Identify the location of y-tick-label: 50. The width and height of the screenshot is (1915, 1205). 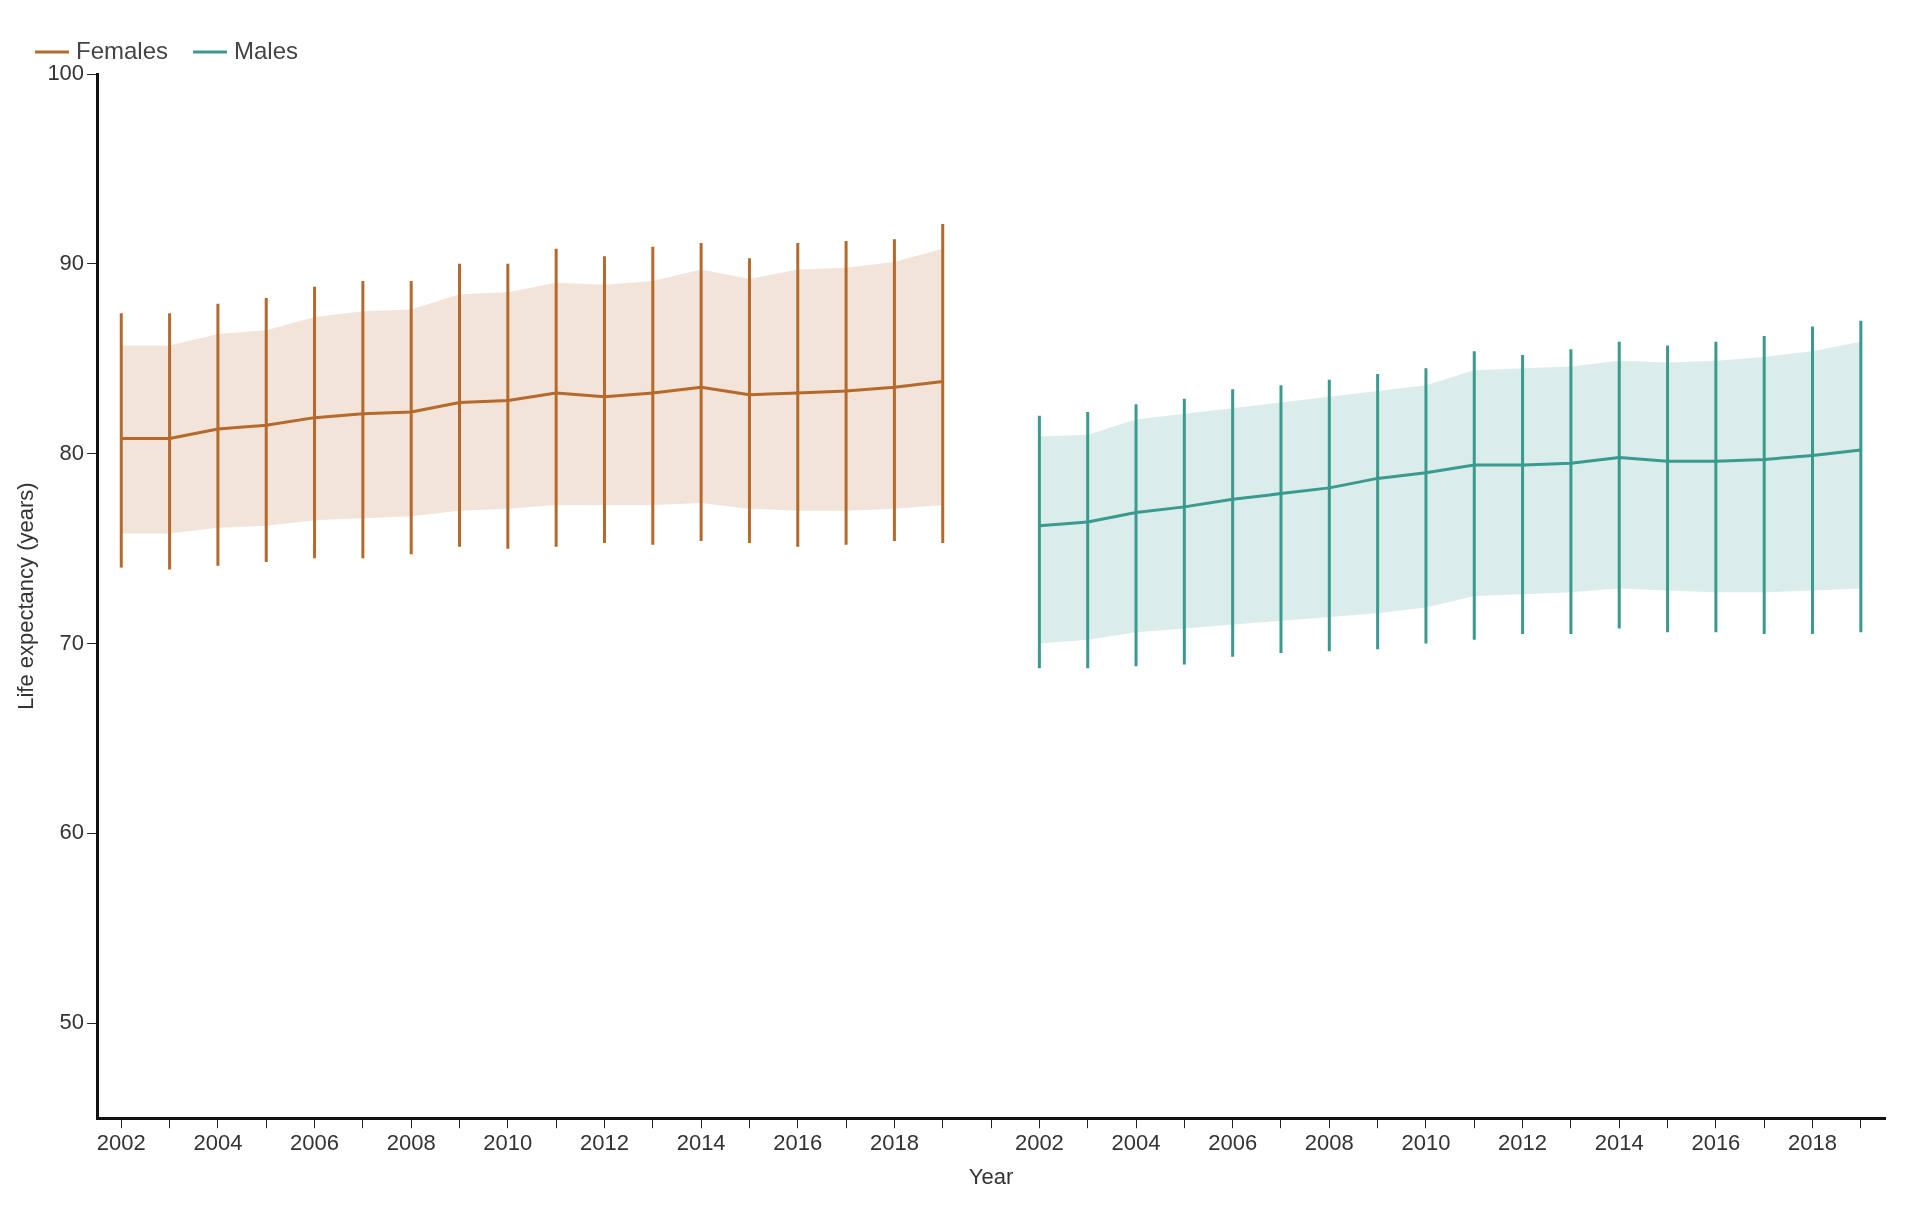
(72, 1022).